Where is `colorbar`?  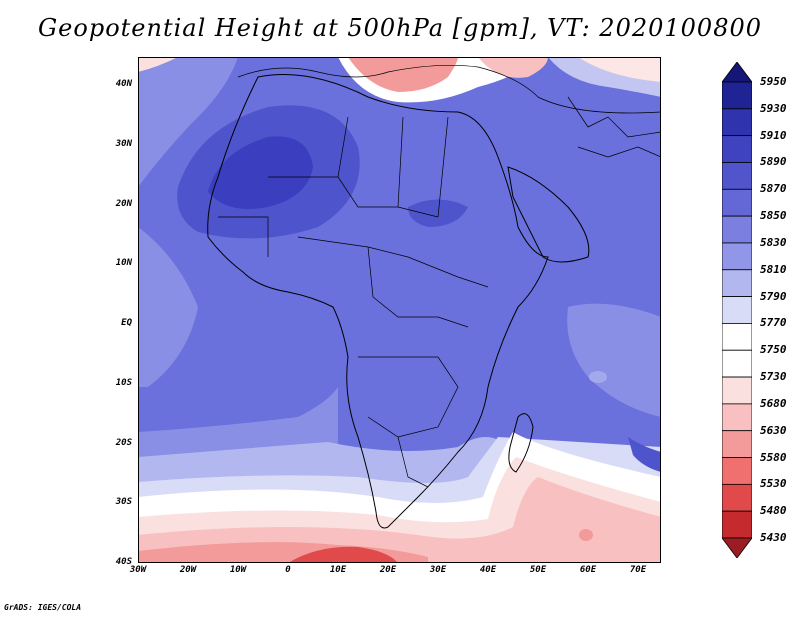 colorbar is located at coordinates (737, 310).